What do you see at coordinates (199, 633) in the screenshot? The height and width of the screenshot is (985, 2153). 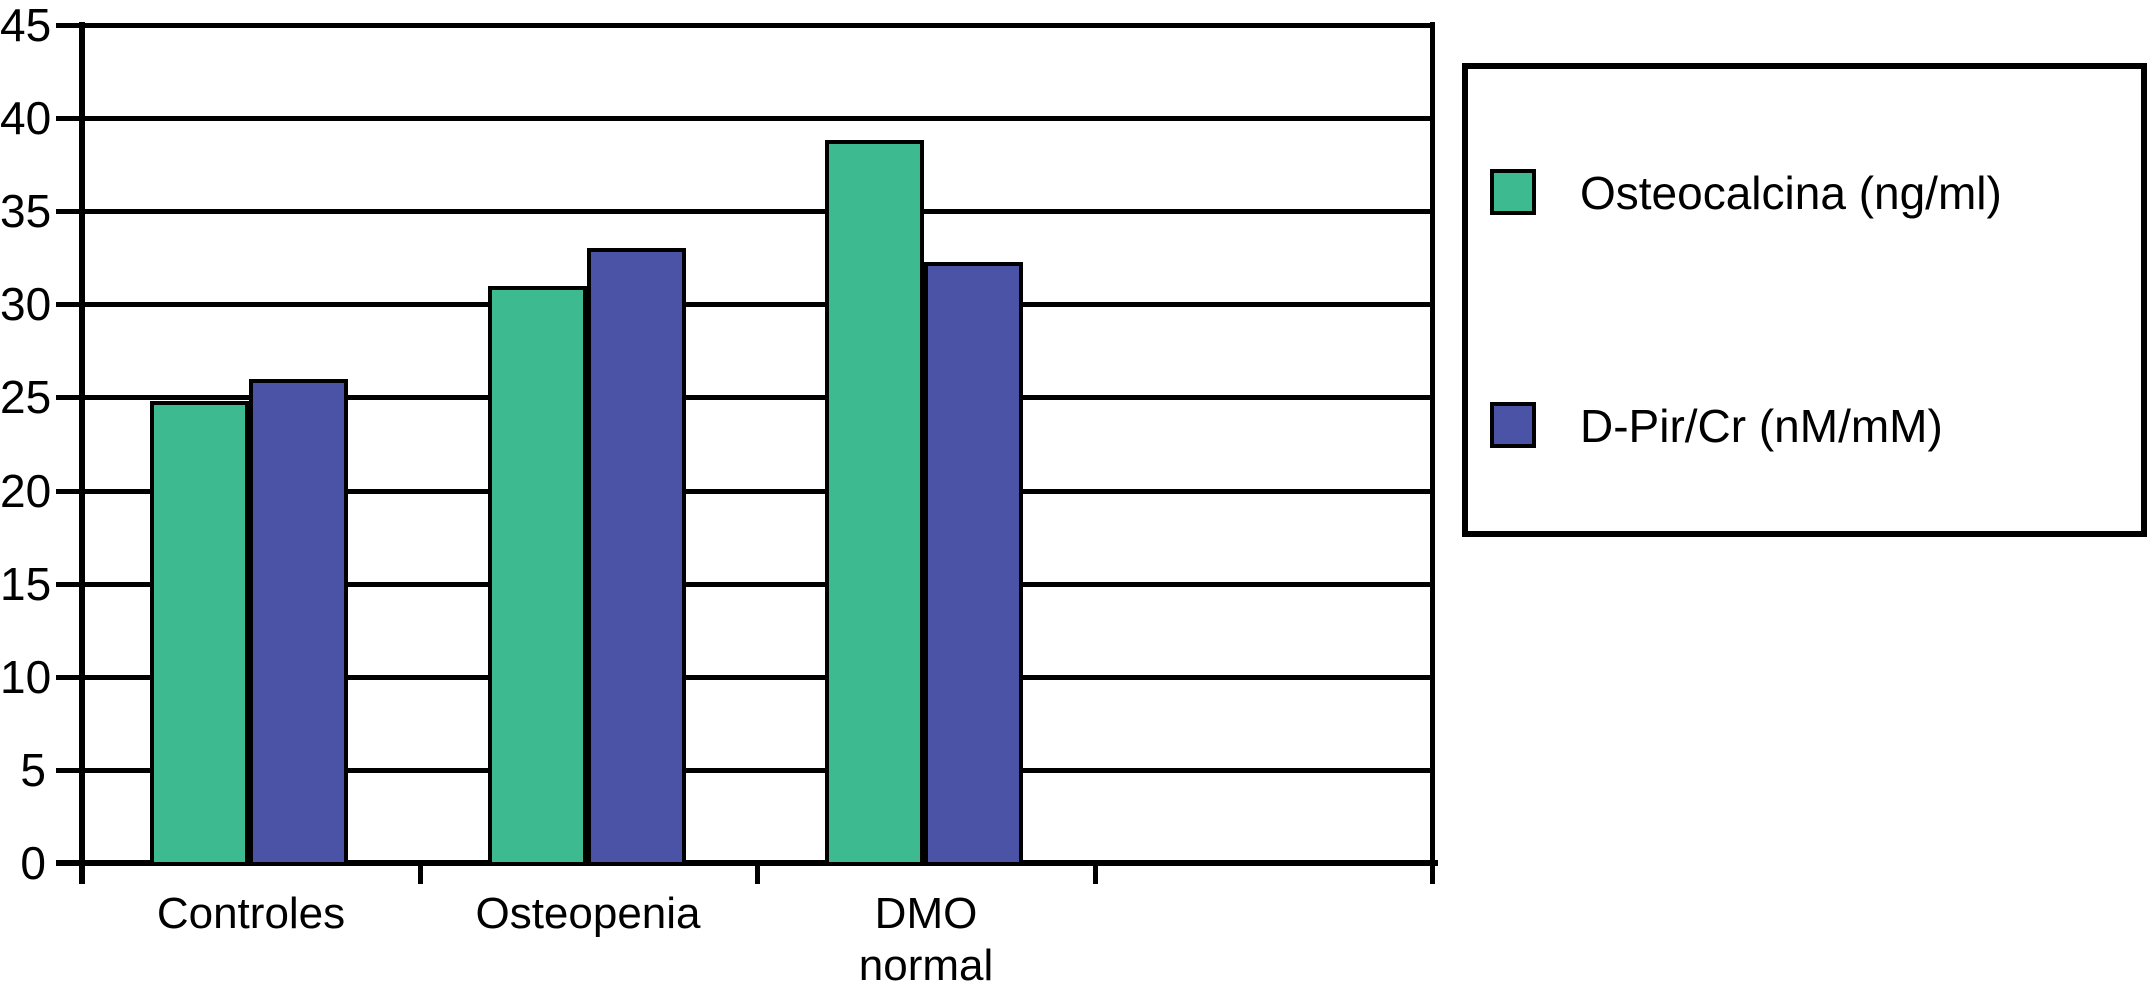 I see `bar-controles-osteocalcina` at bounding box center [199, 633].